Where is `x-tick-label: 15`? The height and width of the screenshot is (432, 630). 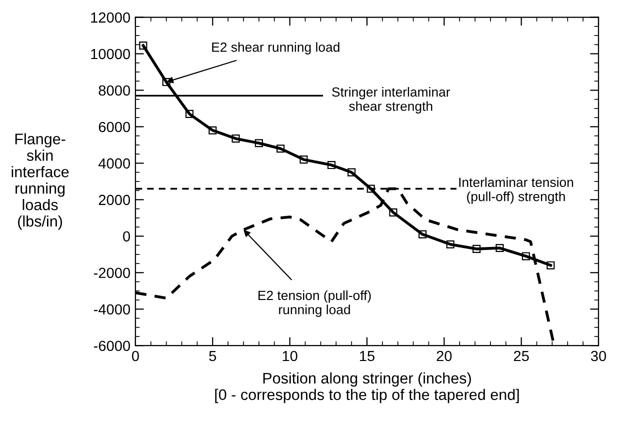
x-tick-label: 15 is located at coordinates (367, 356).